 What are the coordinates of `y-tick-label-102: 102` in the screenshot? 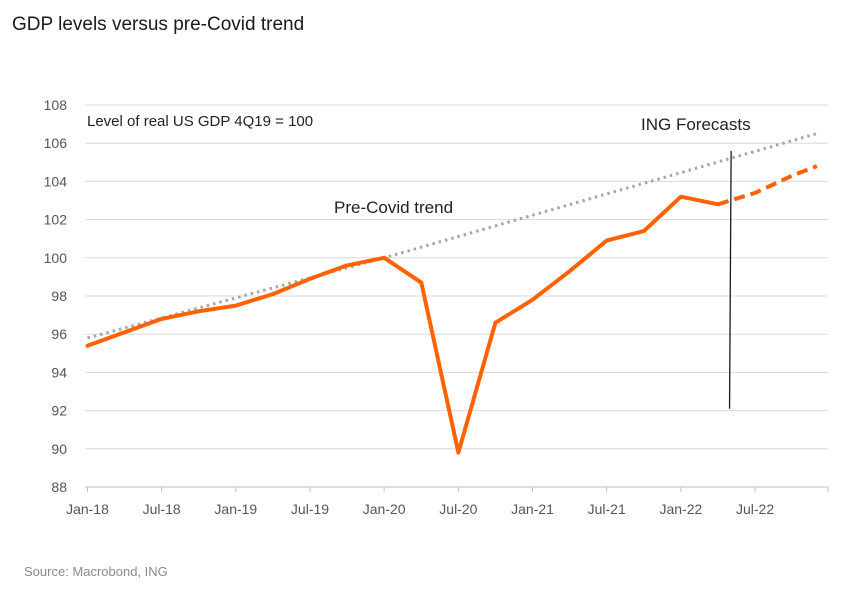 It's located at (56, 220).